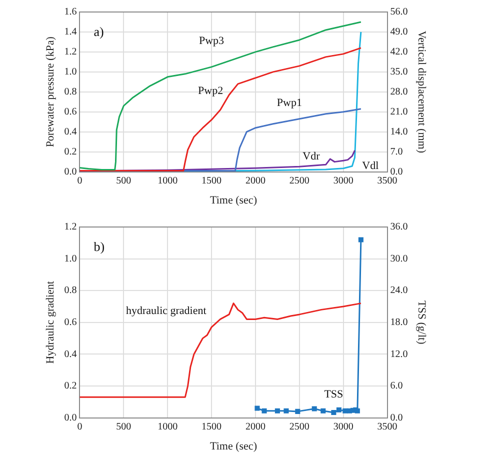  What do you see at coordinates (396, 386) in the screenshot?
I see `y2-tick-label: 6.0` at bounding box center [396, 386].